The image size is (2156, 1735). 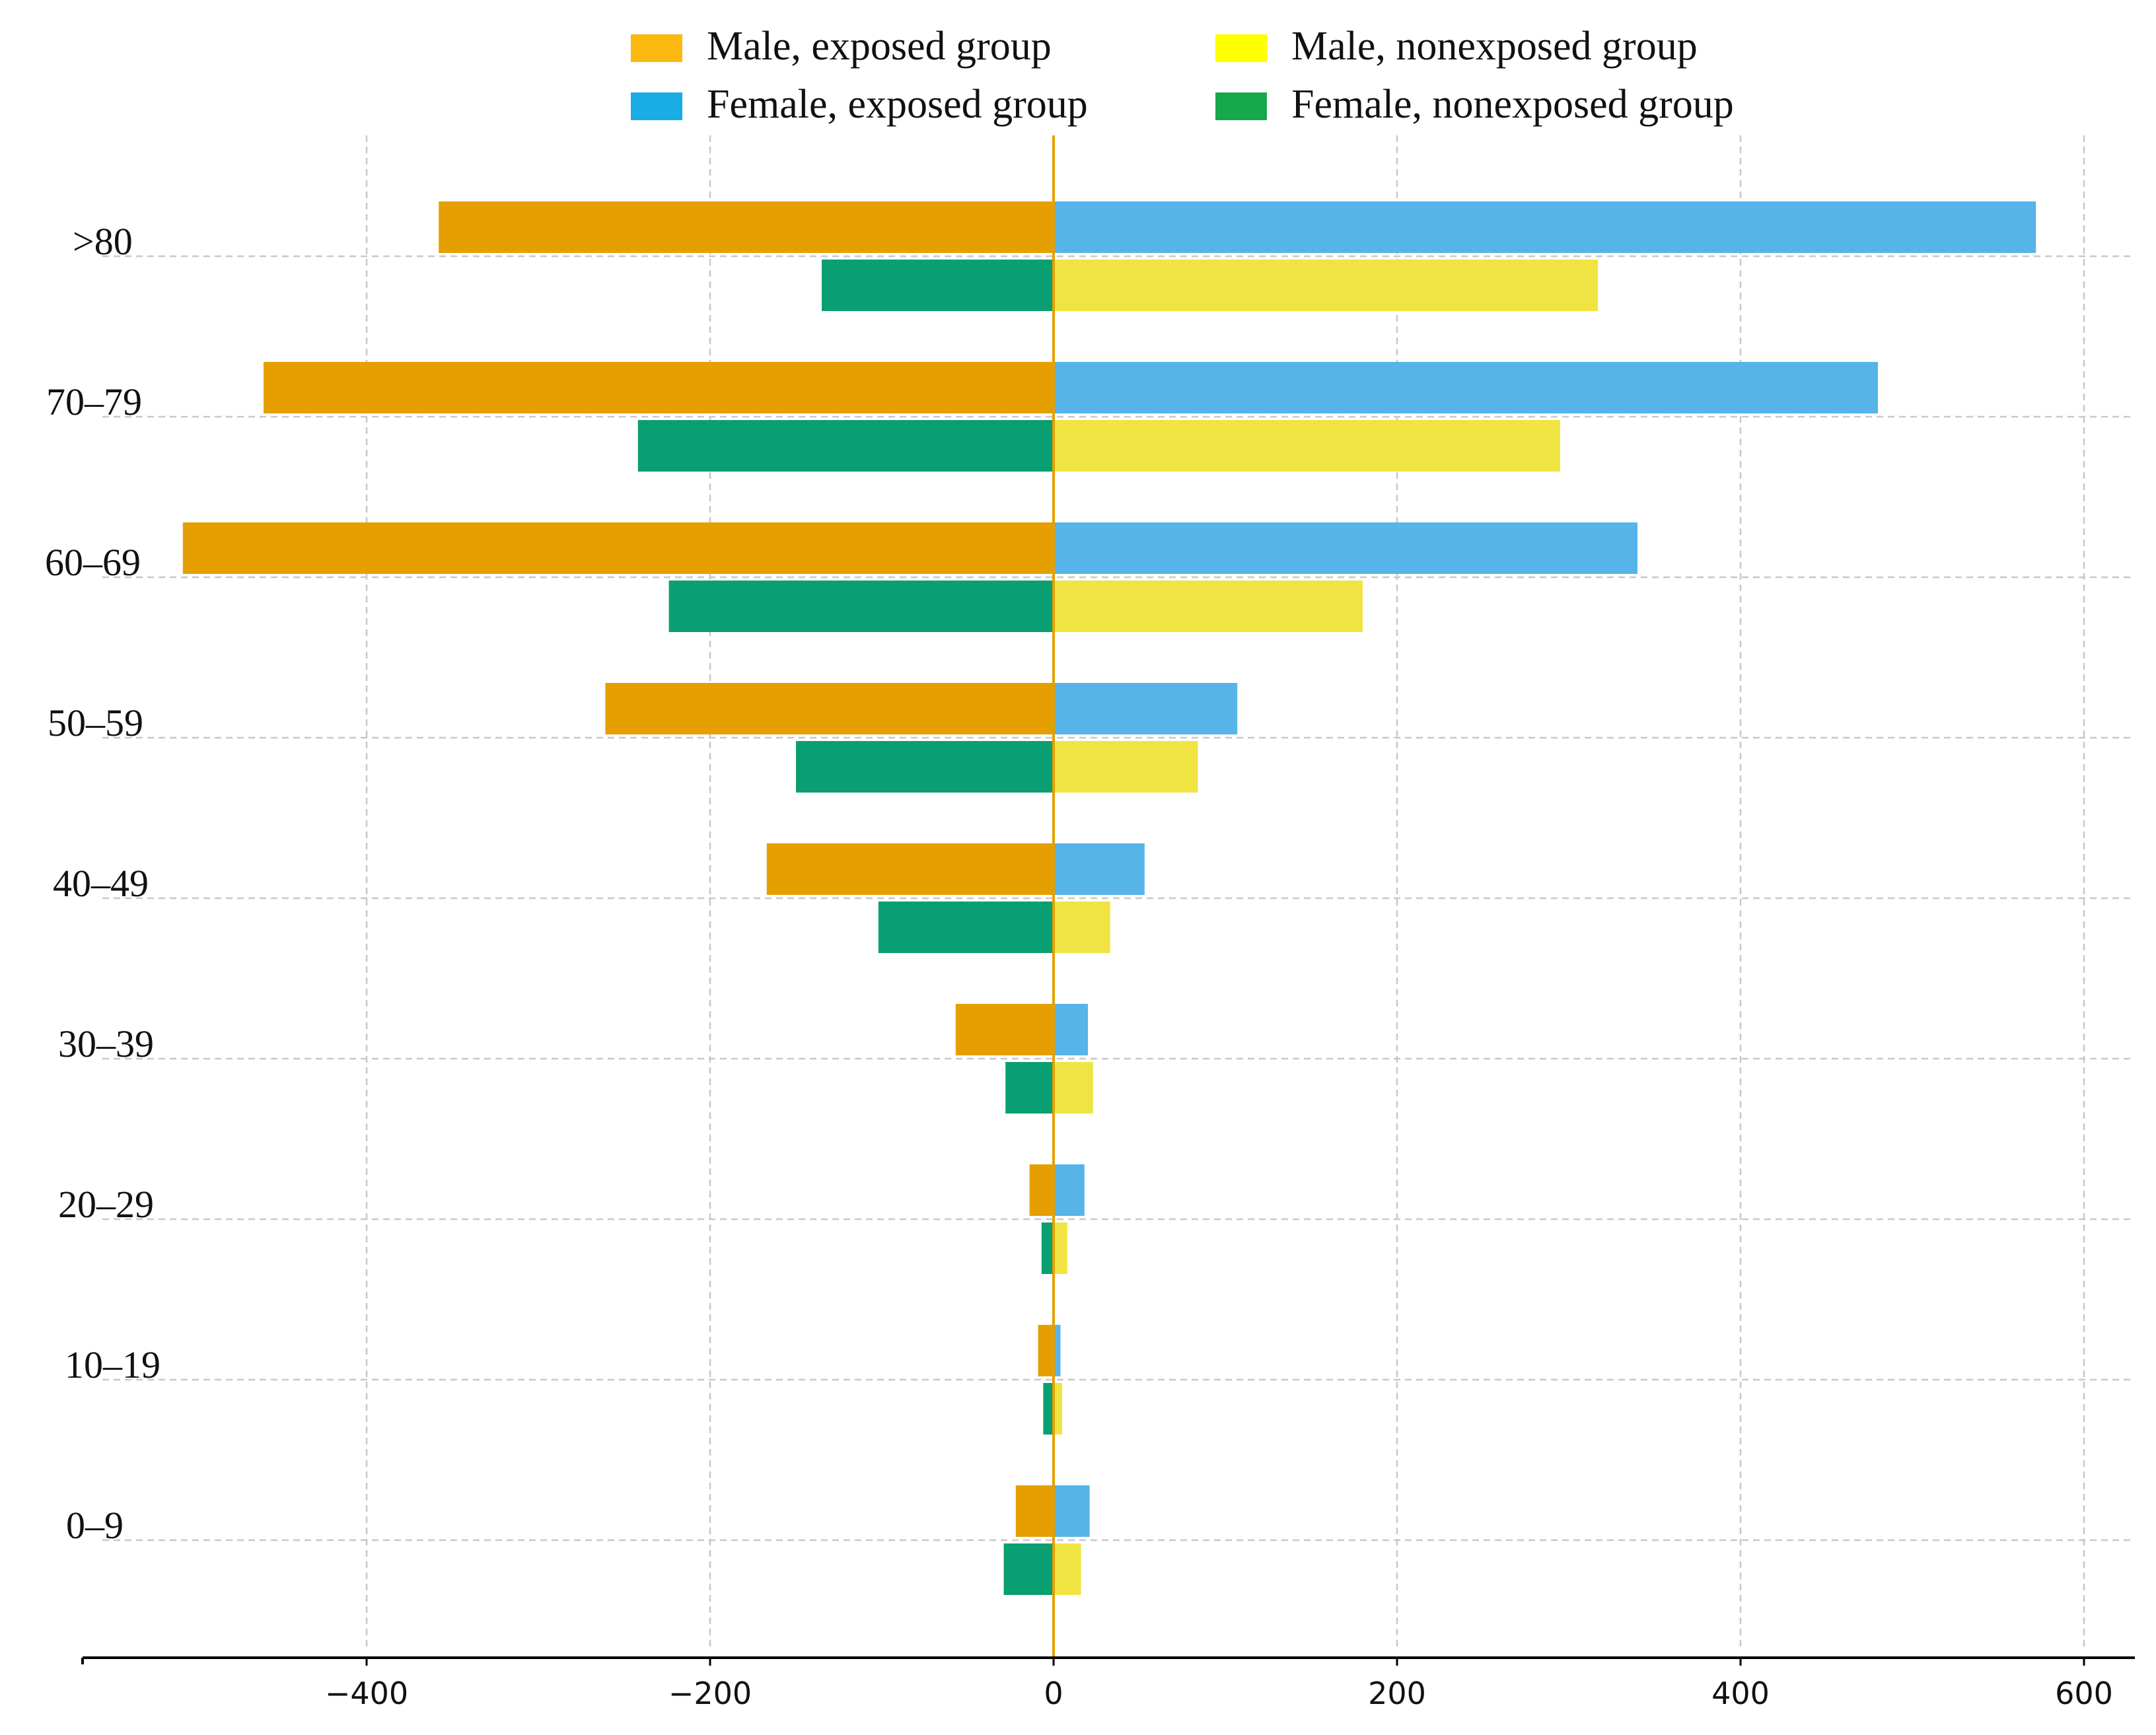 I want to click on legend-label-male-nonexposed-group: Male, nonexposed group, so click(x=1494, y=46).